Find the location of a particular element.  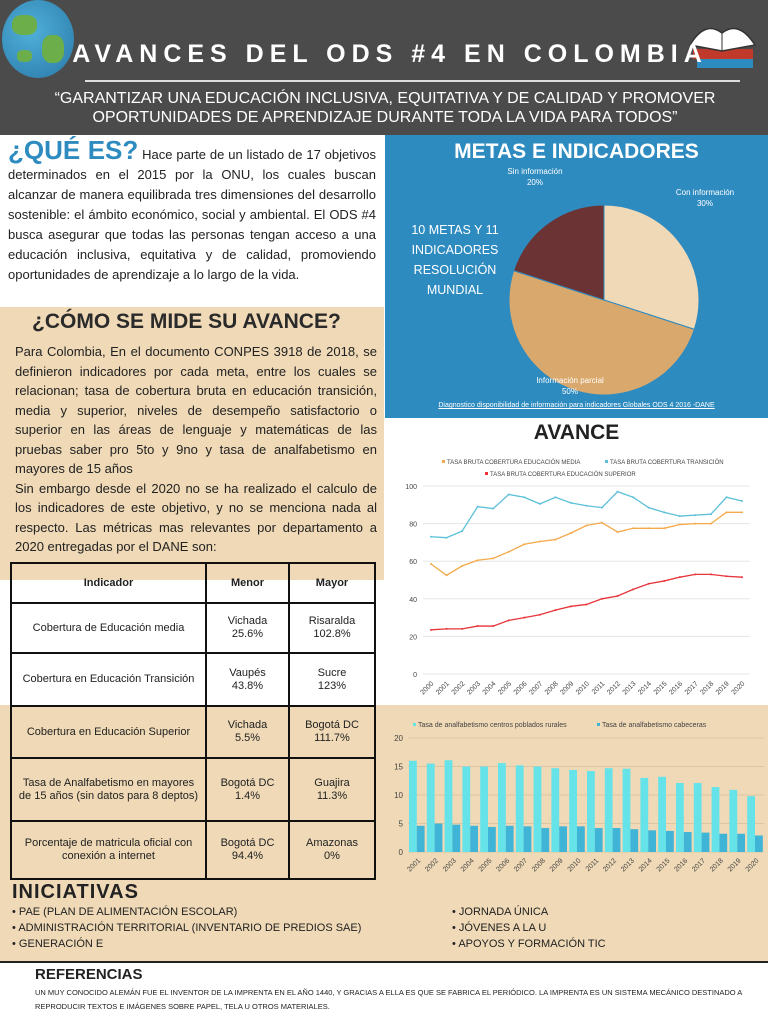

col-header: Mayor is located at coordinates (332, 583).